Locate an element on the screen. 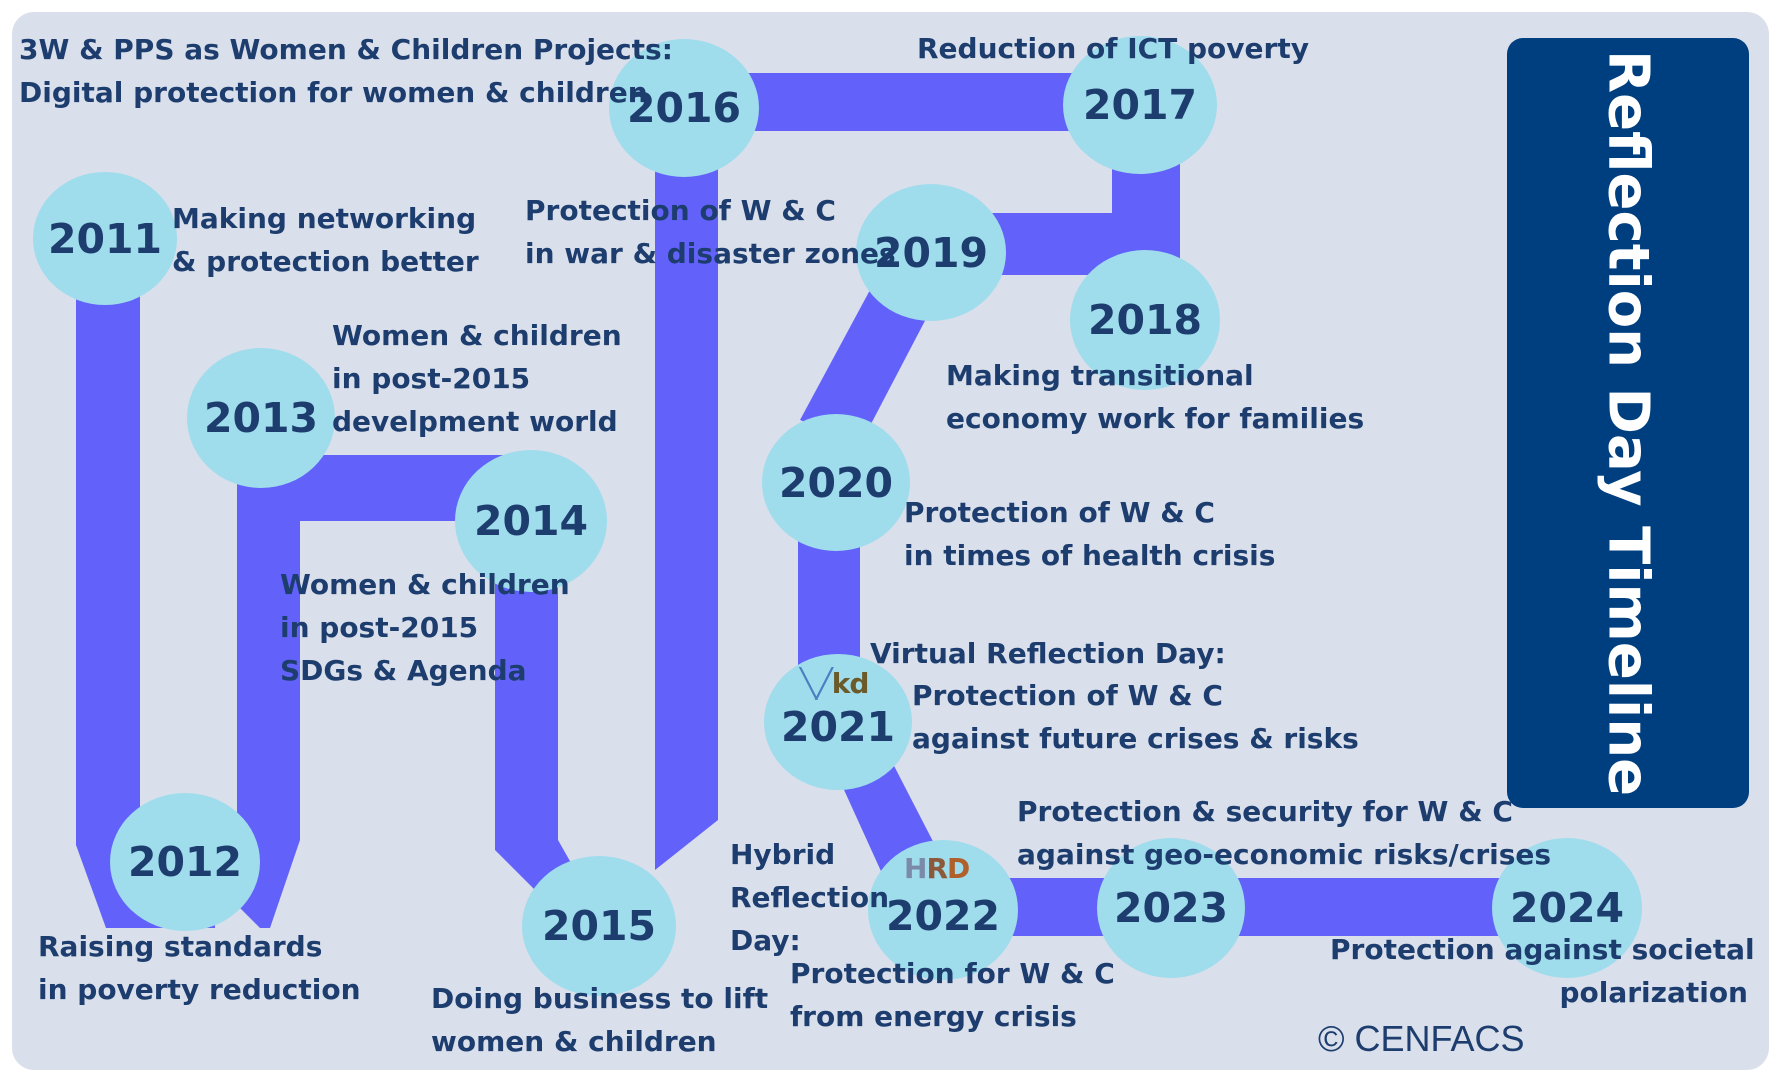 This screenshot has width=1781, height=1087. year-2024: 2024 is located at coordinates (1567, 908).